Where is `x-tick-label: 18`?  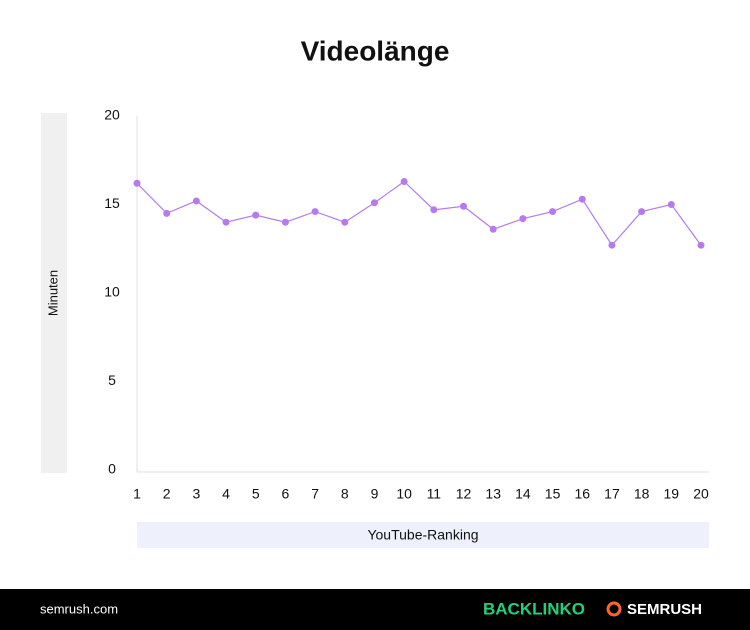
x-tick-label: 18 is located at coordinates (642, 494).